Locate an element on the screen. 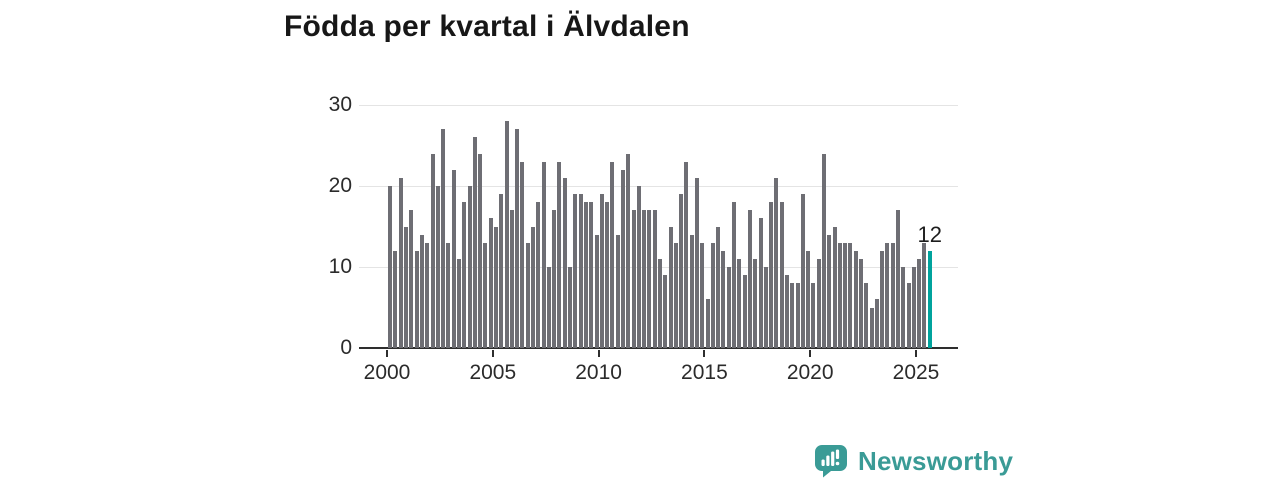  gridline is located at coordinates (658, 186).